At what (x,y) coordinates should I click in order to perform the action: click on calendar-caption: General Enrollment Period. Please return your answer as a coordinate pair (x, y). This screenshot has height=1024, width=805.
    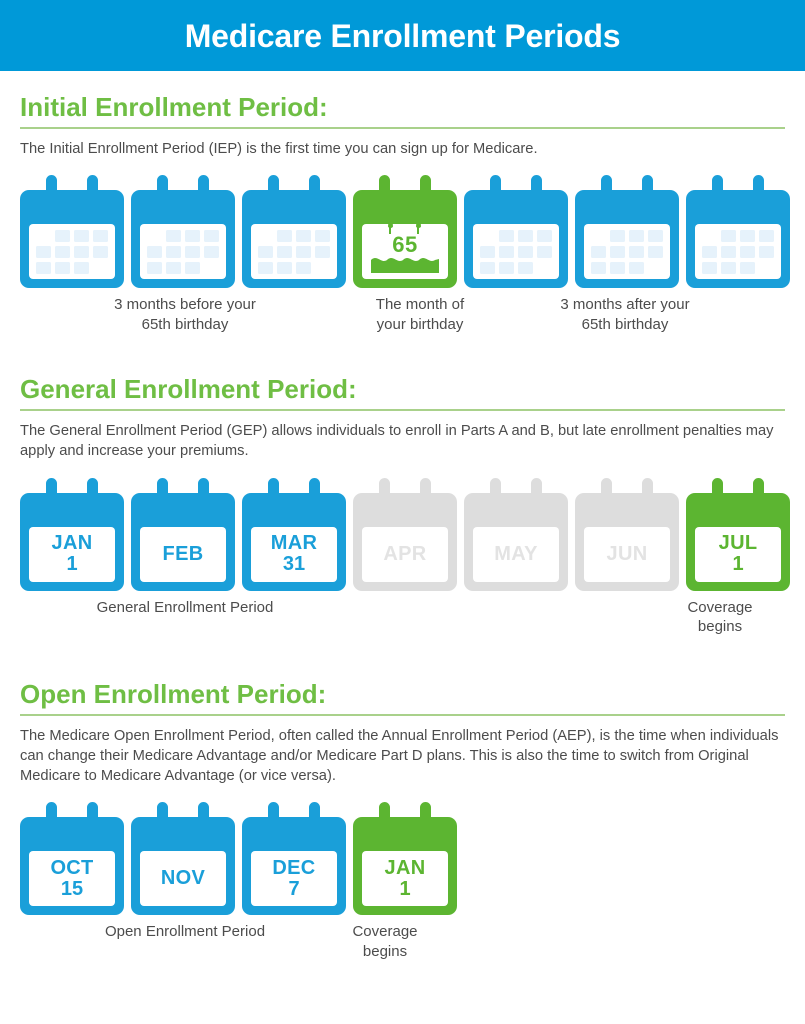
    Looking at the image, I should click on (185, 608).